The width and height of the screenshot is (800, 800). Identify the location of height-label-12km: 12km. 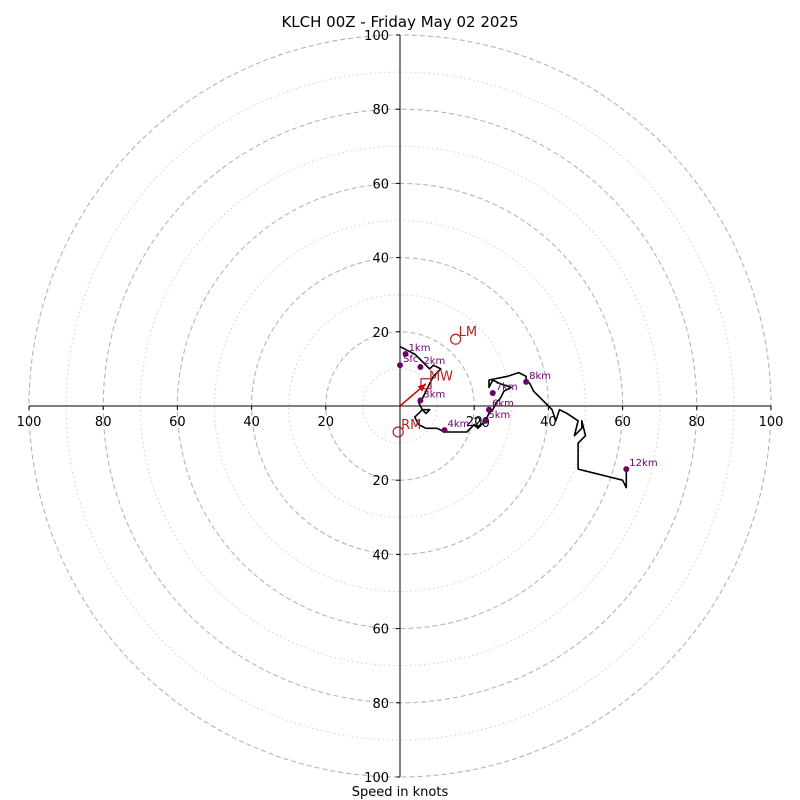
(643, 463).